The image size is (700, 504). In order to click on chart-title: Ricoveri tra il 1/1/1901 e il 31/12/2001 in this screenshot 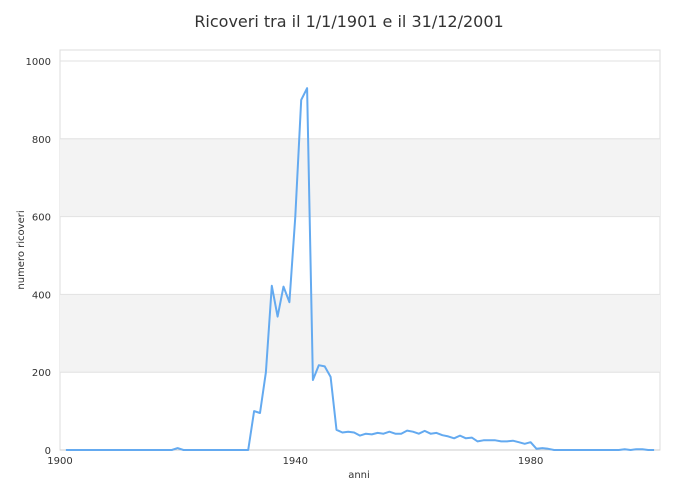, I will do `click(348, 21)`.